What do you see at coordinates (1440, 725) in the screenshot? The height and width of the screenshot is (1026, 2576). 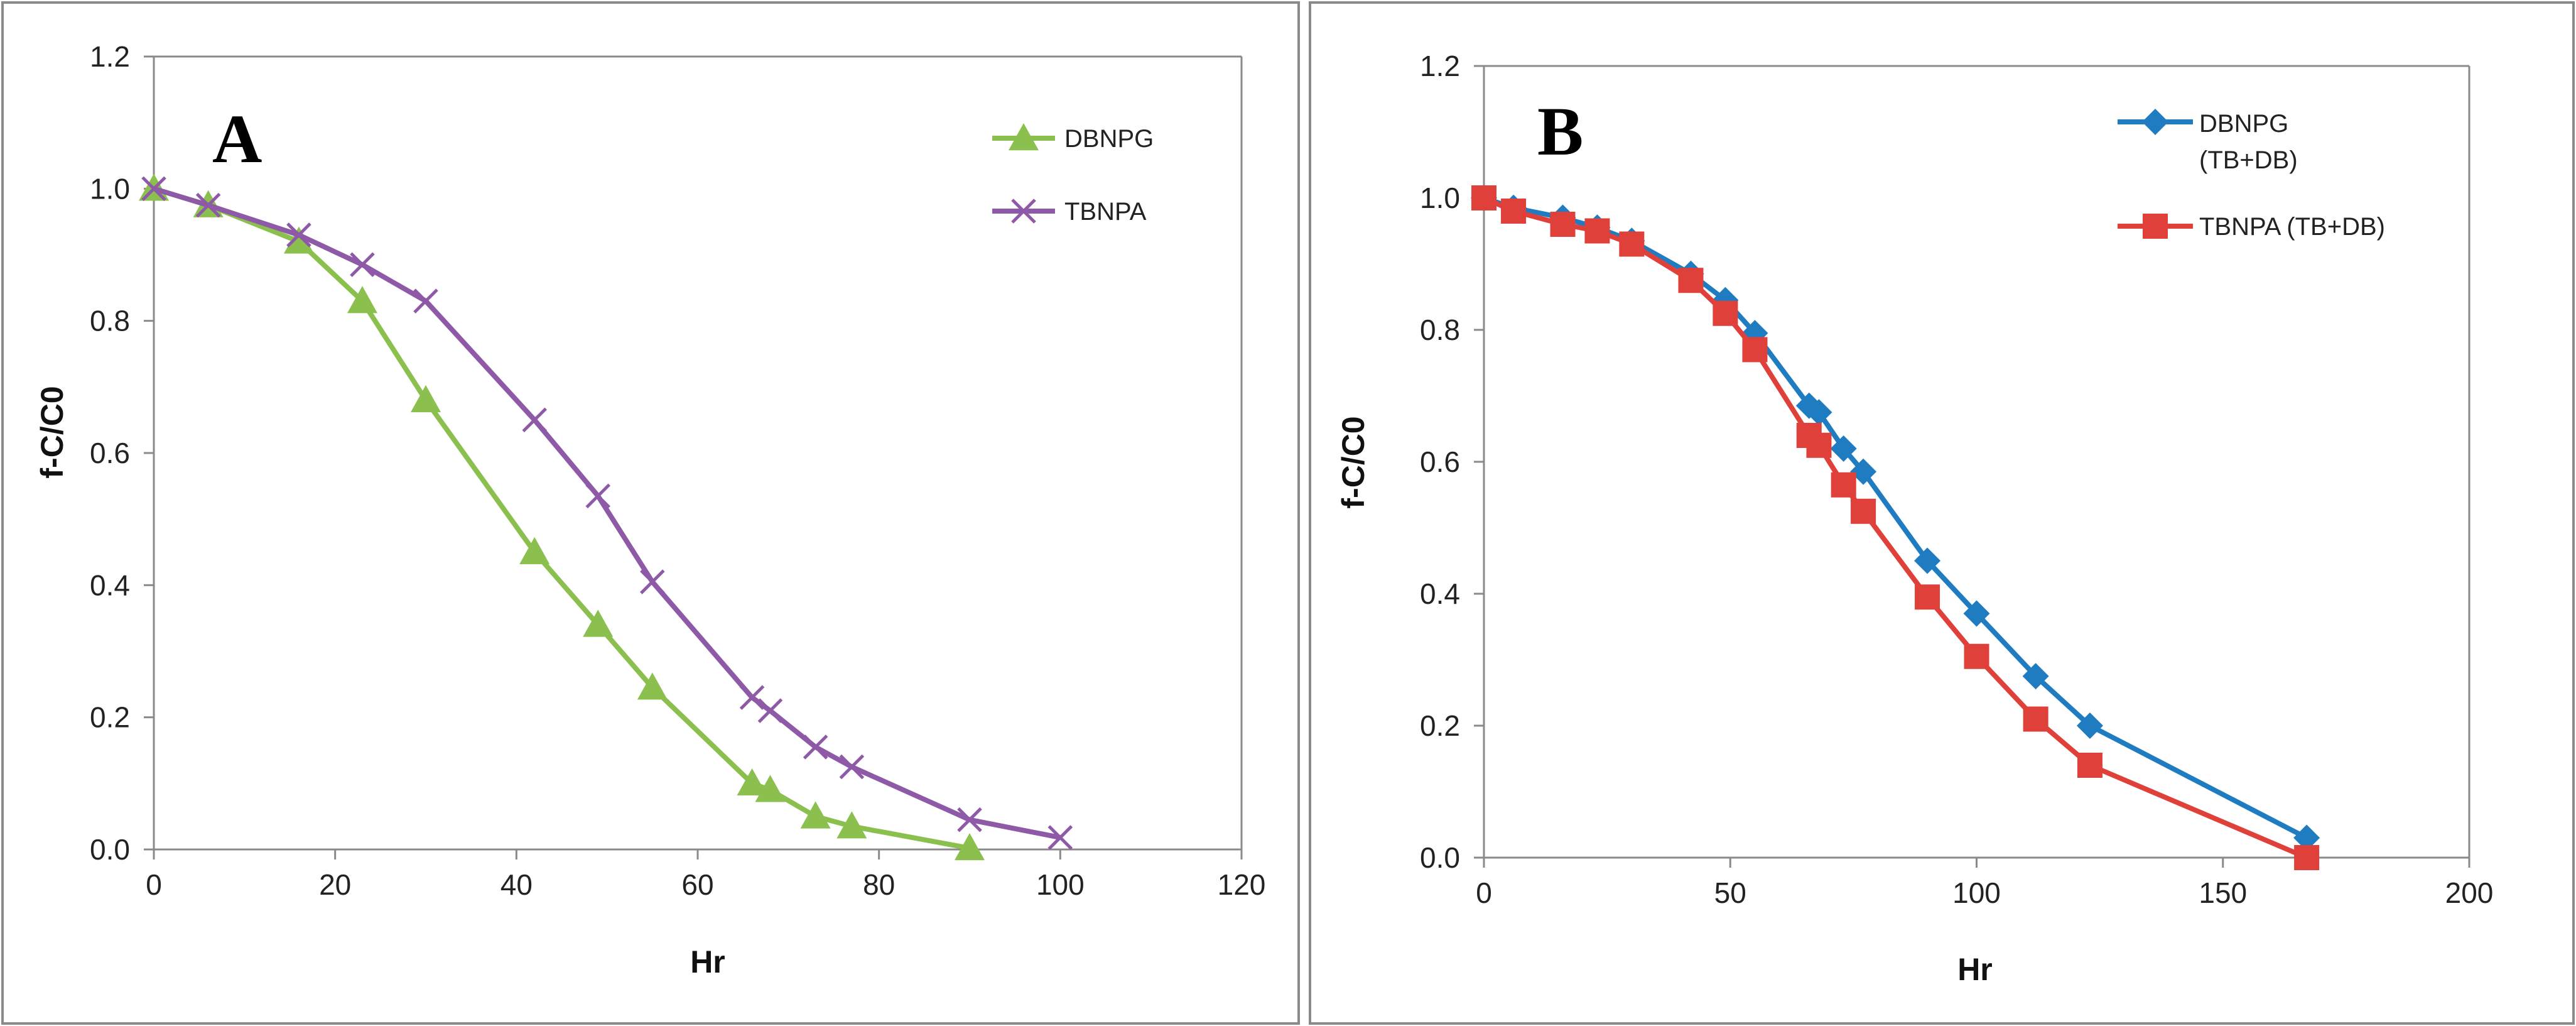 I see `panel-b-y-tick-label: 0.2` at bounding box center [1440, 725].